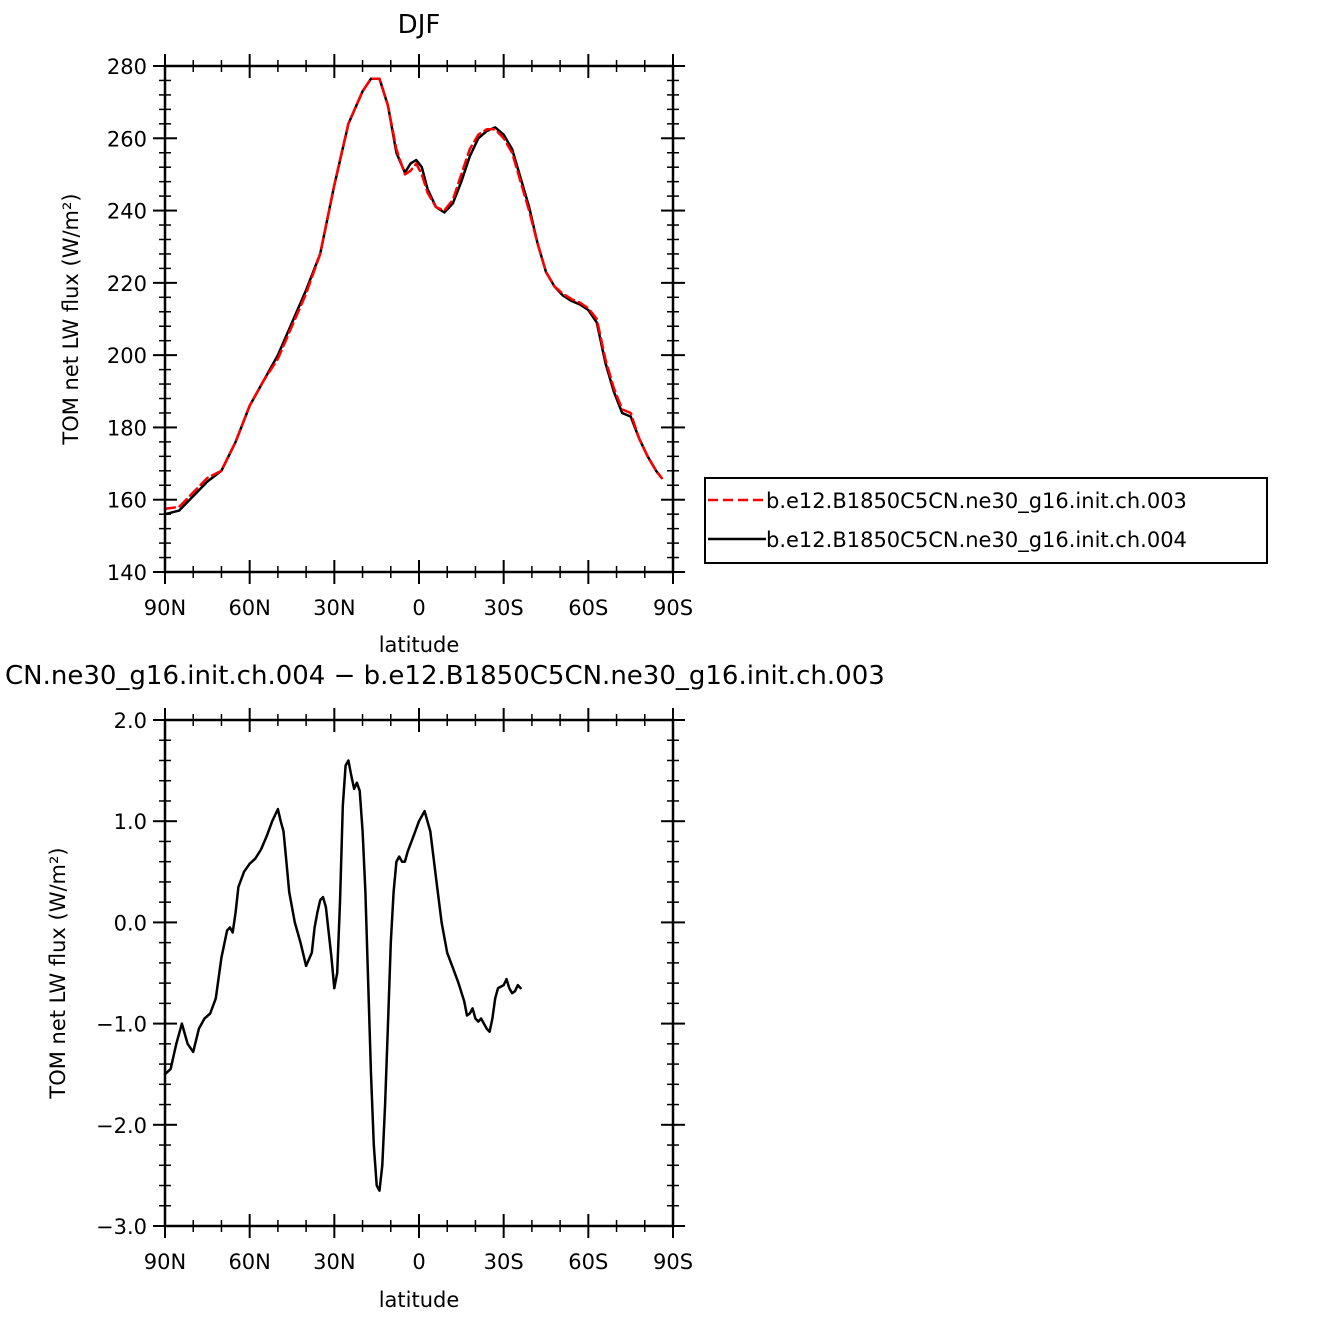 The height and width of the screenshot is (1319, 1322). I want to click on y-tick-label: −2.0, so click(121, 1126).